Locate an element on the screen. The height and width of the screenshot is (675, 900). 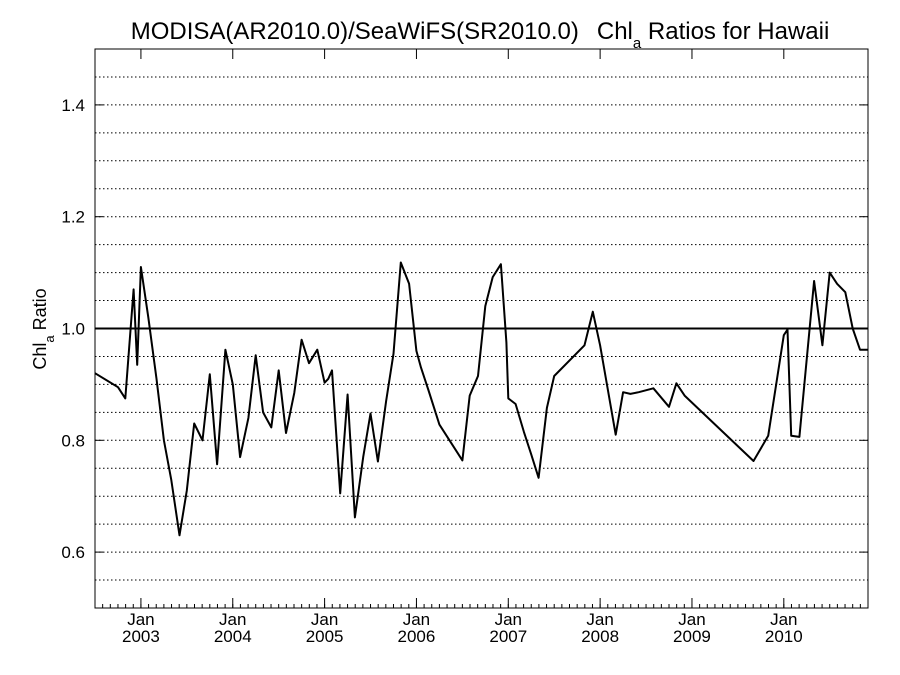
title-chl: Chl is located at coordinates (615, 31).